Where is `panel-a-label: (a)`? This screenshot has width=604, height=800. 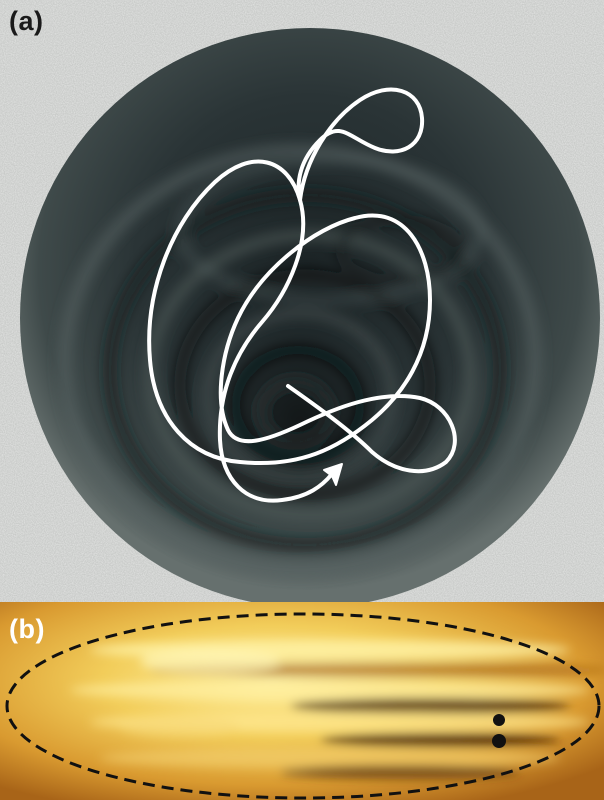 panel-a-label: (a) is located at coordinates (26, 21).